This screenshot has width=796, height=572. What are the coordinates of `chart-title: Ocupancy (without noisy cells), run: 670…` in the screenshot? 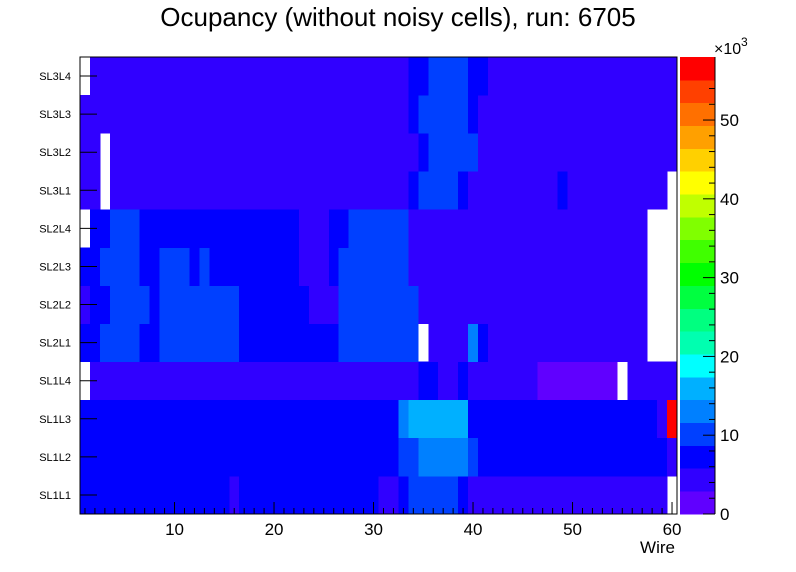 It's located at (398, 17).